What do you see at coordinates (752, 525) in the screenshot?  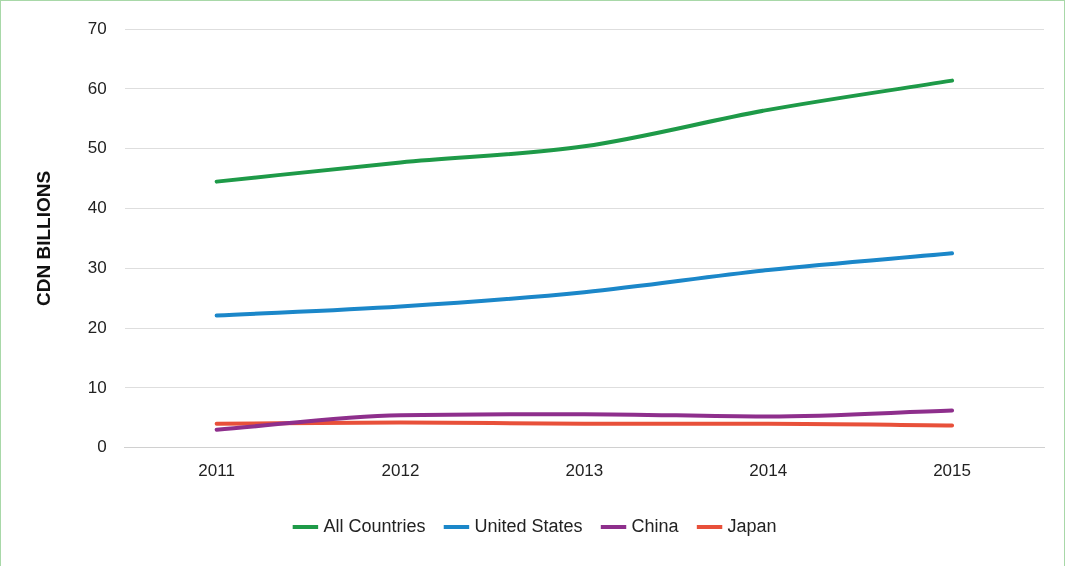 I see `legend-label: Japan` at bounding box center [752, 525].